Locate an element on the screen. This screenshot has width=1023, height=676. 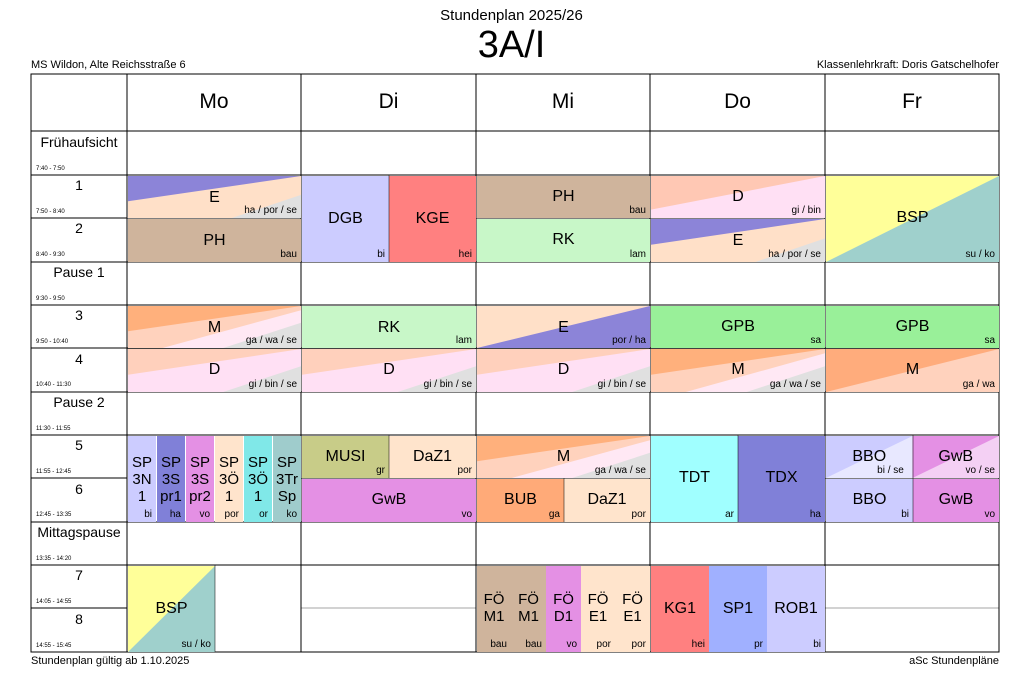
lesson-do-78-b: SP1 pr is located at coordinates (738, 609).